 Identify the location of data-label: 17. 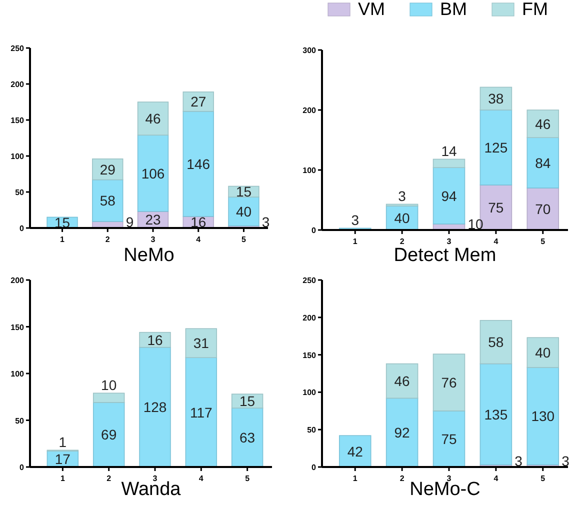
(62, 459).